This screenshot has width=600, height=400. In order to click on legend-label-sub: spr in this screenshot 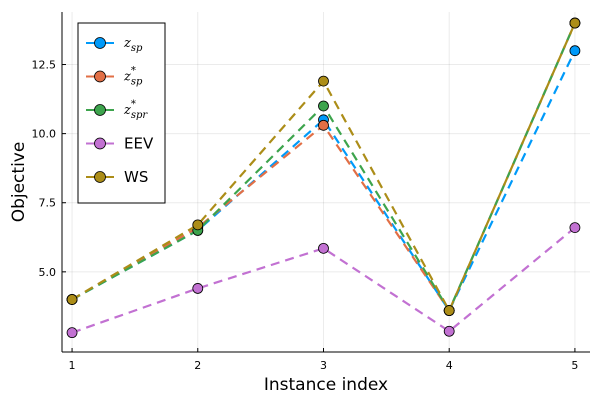, I will do `click(140, 115)`.